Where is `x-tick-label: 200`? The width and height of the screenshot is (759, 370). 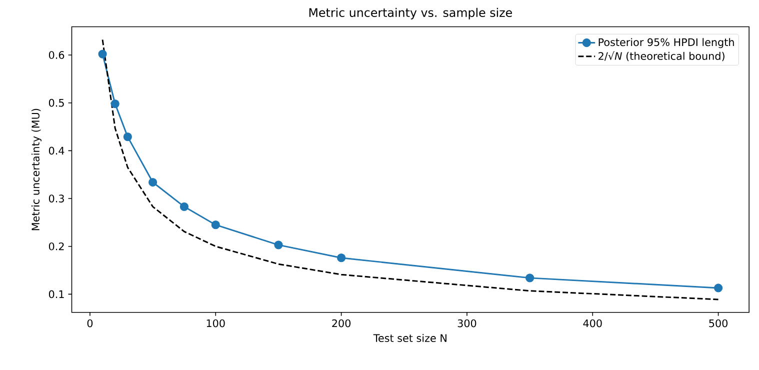
x-tick-label: 200 is located at coordinates (341, 323).